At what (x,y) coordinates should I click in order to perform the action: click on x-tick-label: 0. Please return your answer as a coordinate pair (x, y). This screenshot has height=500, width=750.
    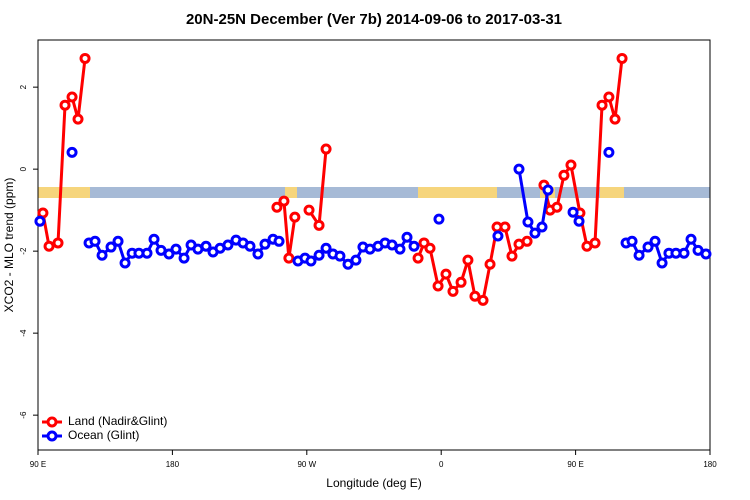
    Looking at the image, I should click on (441, 464).